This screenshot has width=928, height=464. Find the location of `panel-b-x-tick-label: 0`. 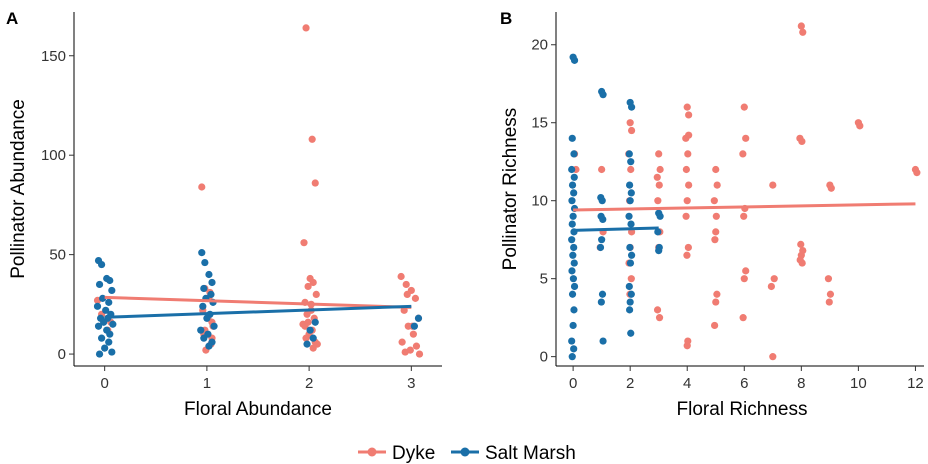

panel-b-x-tick-label: 0 is located at coordinates (573, 383).